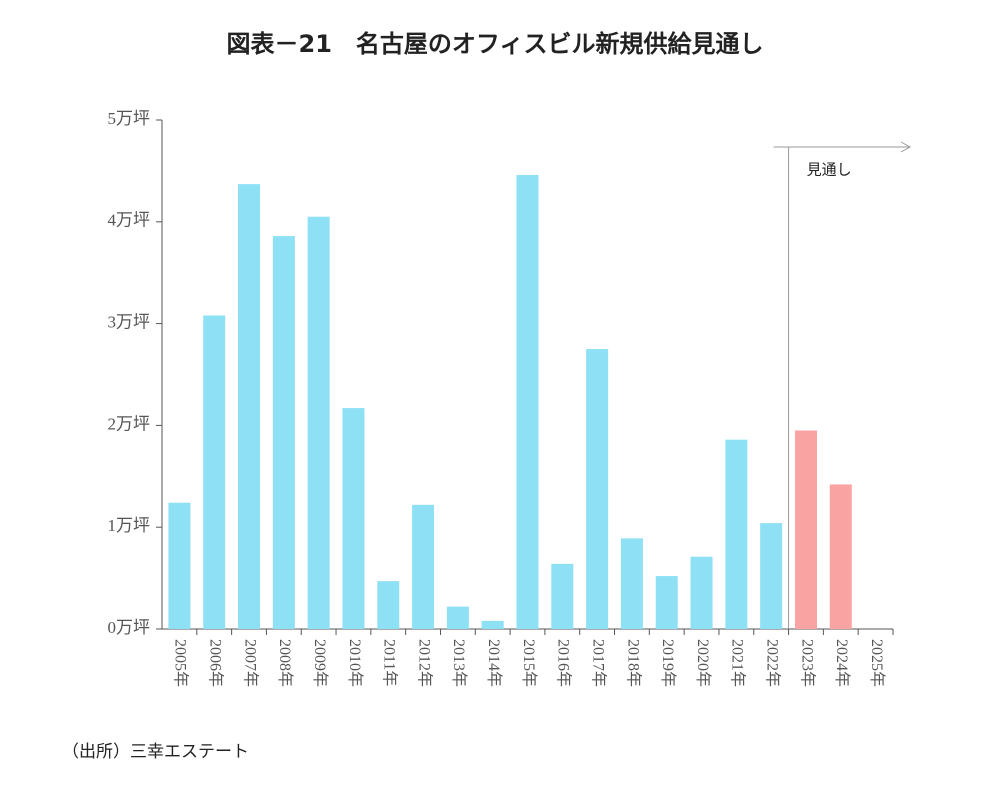 This screenshot has height=797, width=991. What do you see at coordinates (390, 662) in the screenshot?
I see `x-tick-label: 2011年` at bounding box center [390, 662].